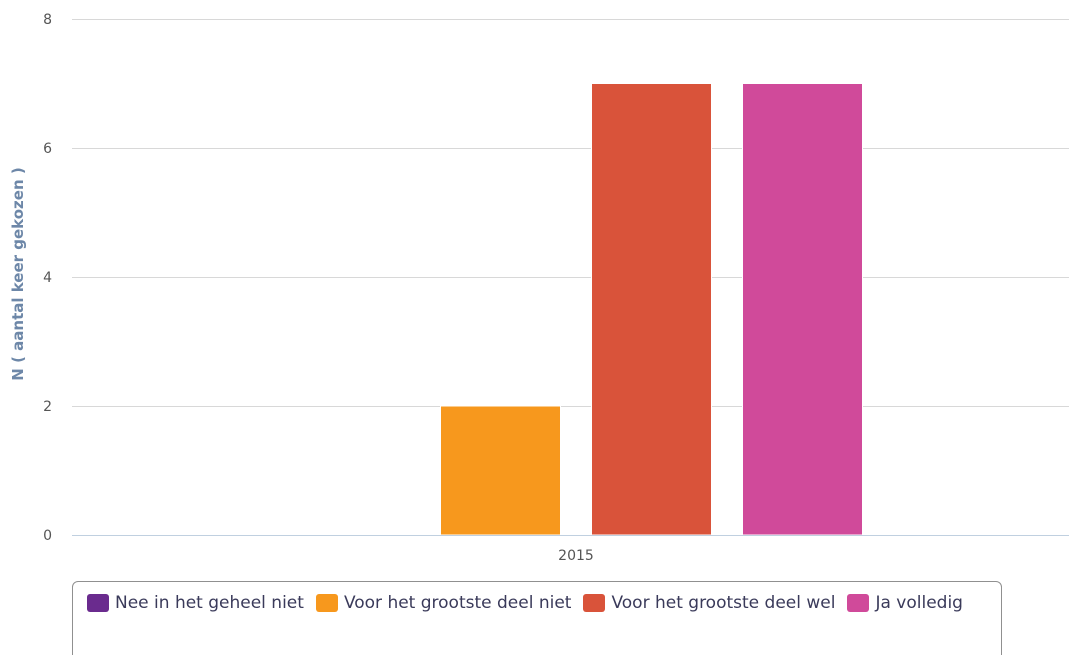 This screenshot has height=655, width=1069. I want to click on y-tick-label: 6, so click(47, 149).